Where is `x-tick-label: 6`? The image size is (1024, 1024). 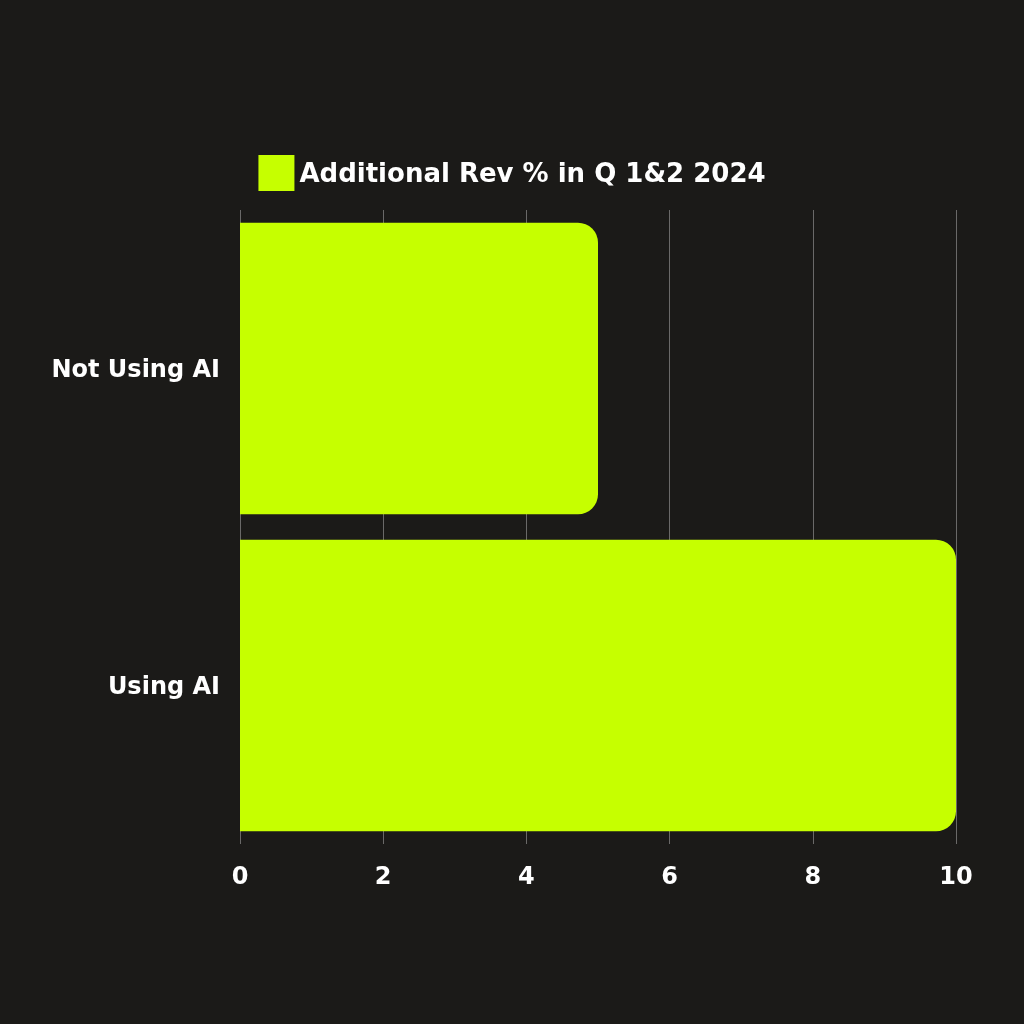
x-tick-label: 6 is located at coordinates (669, 876).